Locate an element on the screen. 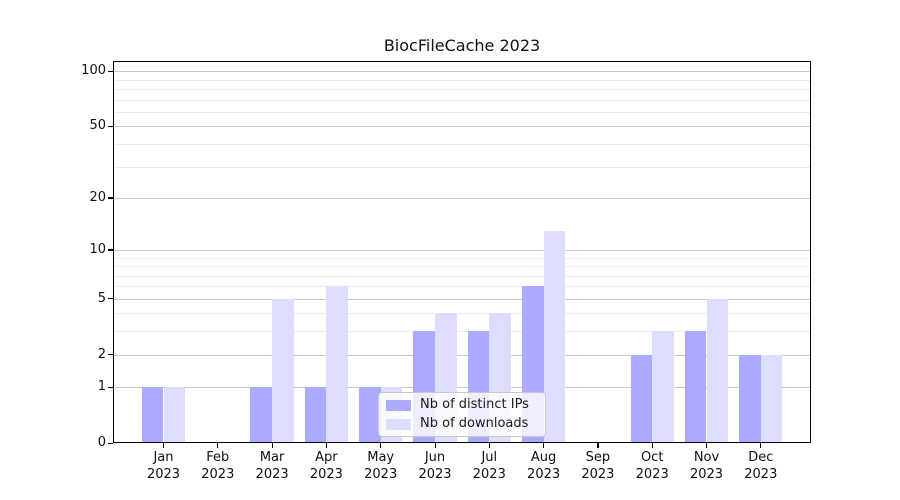  y-tick-label: 2 is located at coordinates (101, 354).